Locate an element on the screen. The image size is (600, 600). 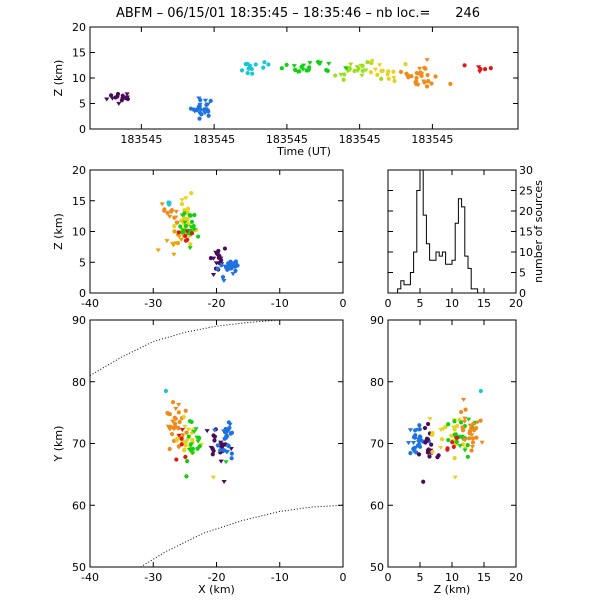
histogram-xtick-label: 5 is located at coordinates (420, 303).